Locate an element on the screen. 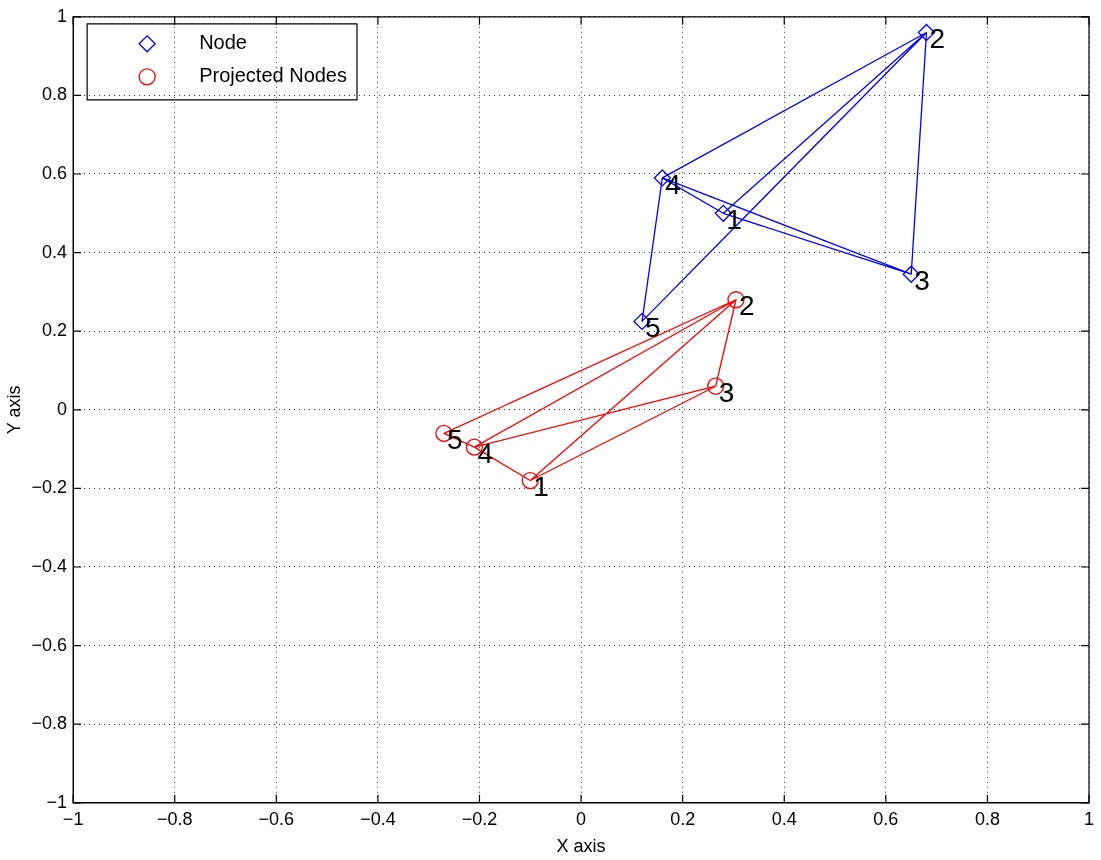 The width and height of the screenshot is (1101, 860). y-tick-label: −0.8 is located at coordinates (49, 723).